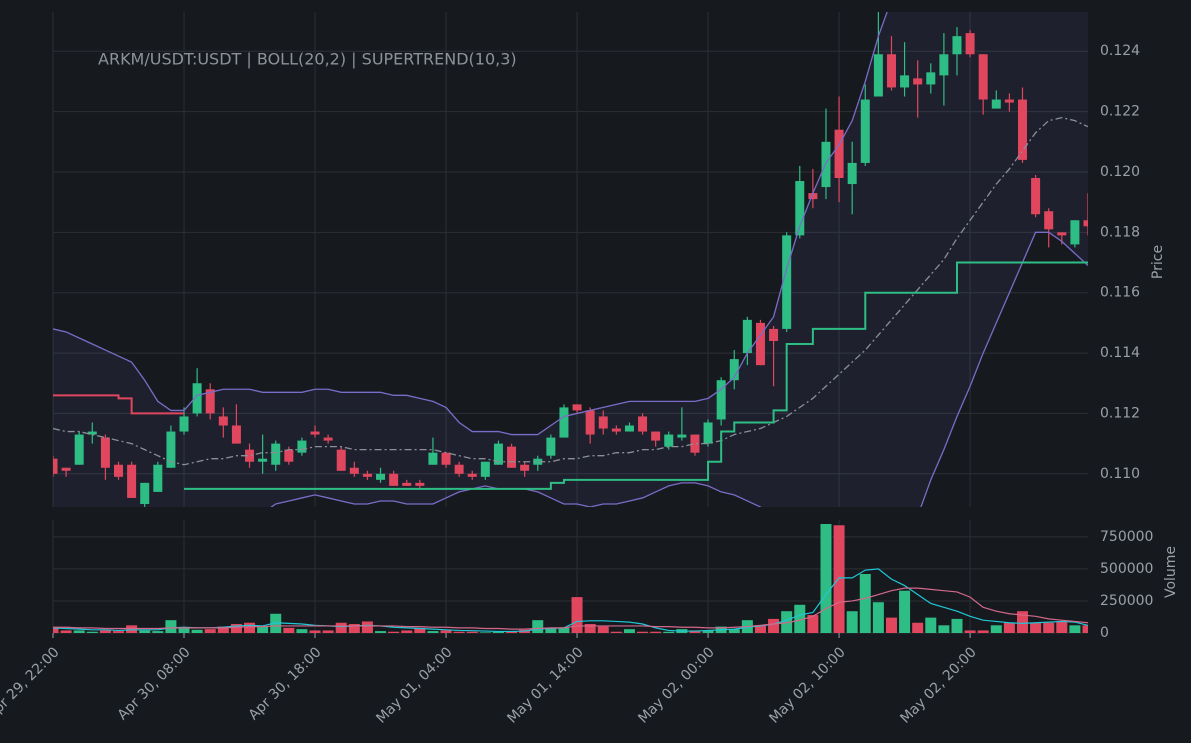 The width and height of the screenshot is (1191, 743). What do you see at coordinates (1120, 413) in the screenshot?
I see `y-tick-label: 0.112` at bounding box center [1120, 413].